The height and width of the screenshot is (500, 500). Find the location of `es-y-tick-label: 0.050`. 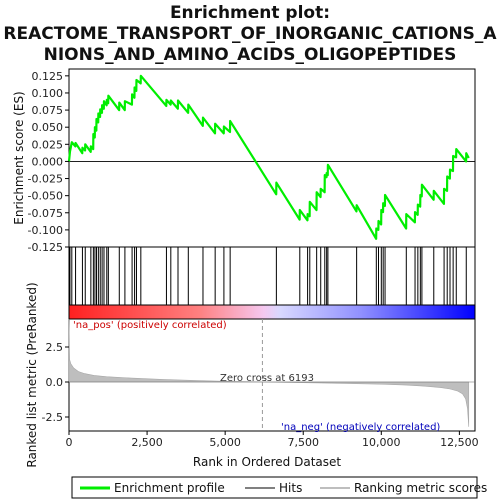

es-y-tick-label: 0.050 is located at coordinates (48, 127).